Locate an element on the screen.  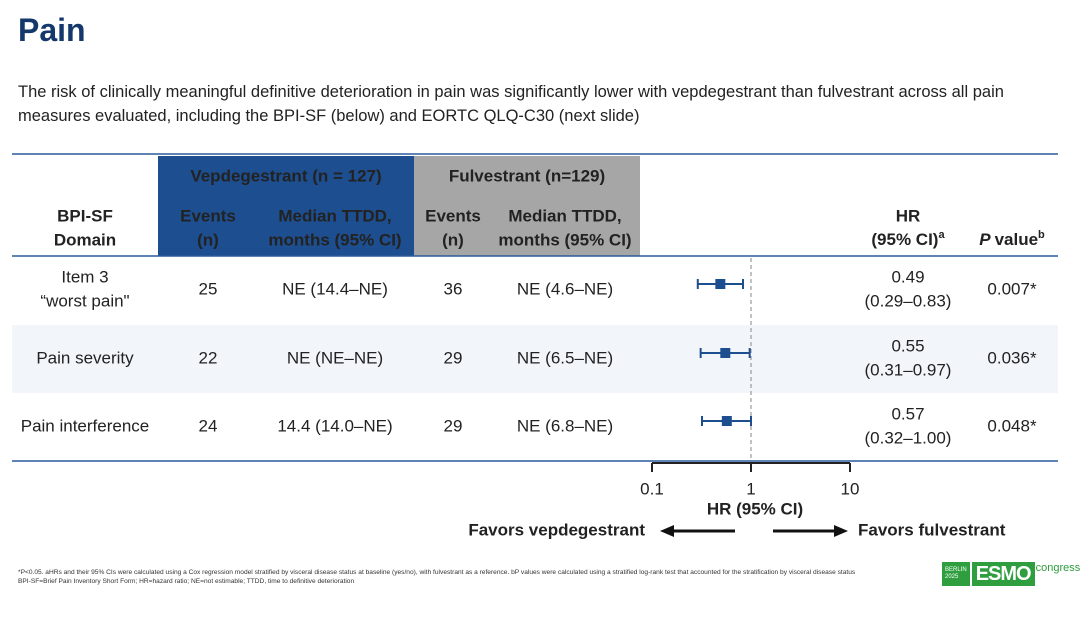
p-value: 0.007* is located at coordinates (1012, 288).